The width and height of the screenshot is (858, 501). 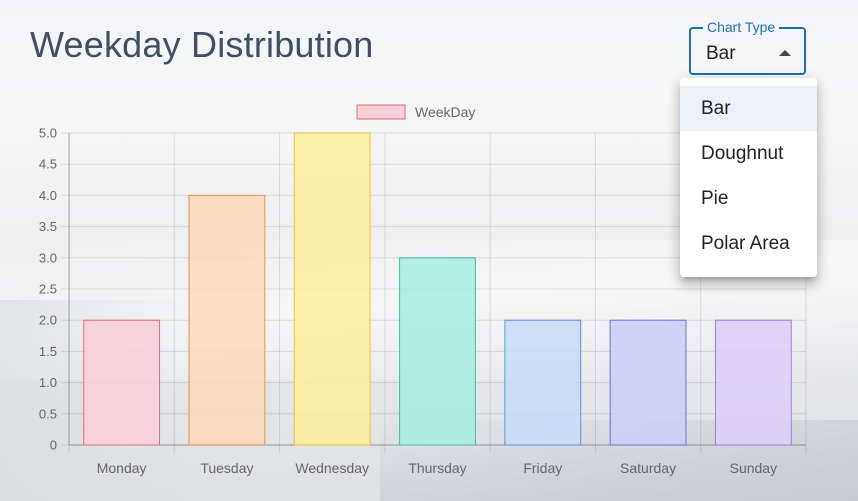 What do you see at coordinates (648, 382) in the screenshot?
I see `bar-saturday` at bounding box center [648, 382].